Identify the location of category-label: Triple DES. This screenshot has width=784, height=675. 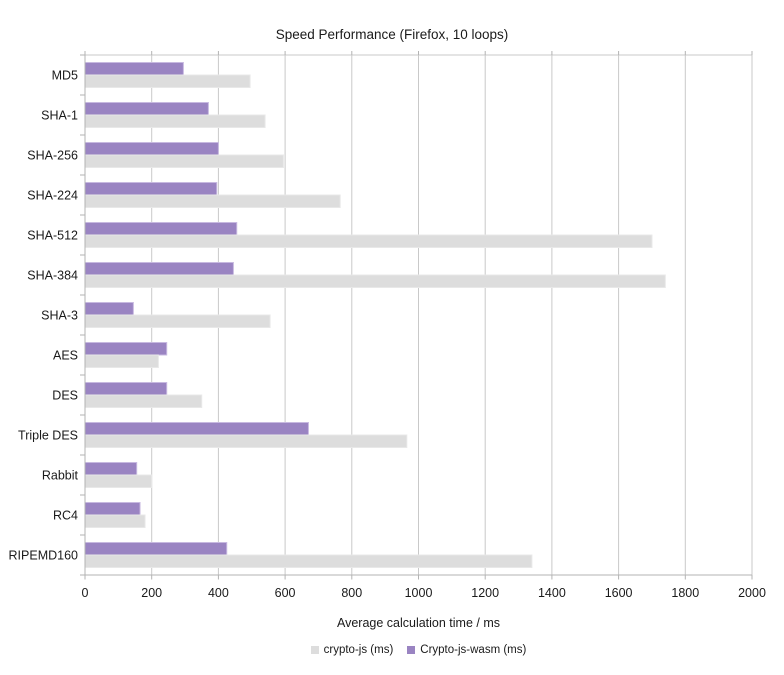
(48, 436).